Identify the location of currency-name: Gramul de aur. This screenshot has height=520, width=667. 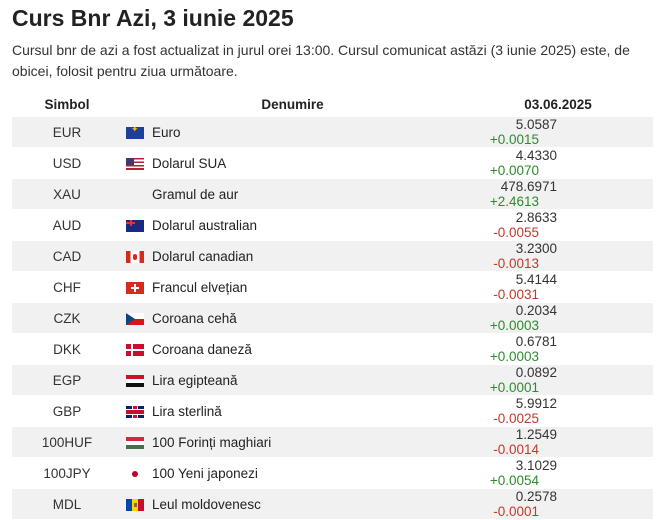
(195, 194).